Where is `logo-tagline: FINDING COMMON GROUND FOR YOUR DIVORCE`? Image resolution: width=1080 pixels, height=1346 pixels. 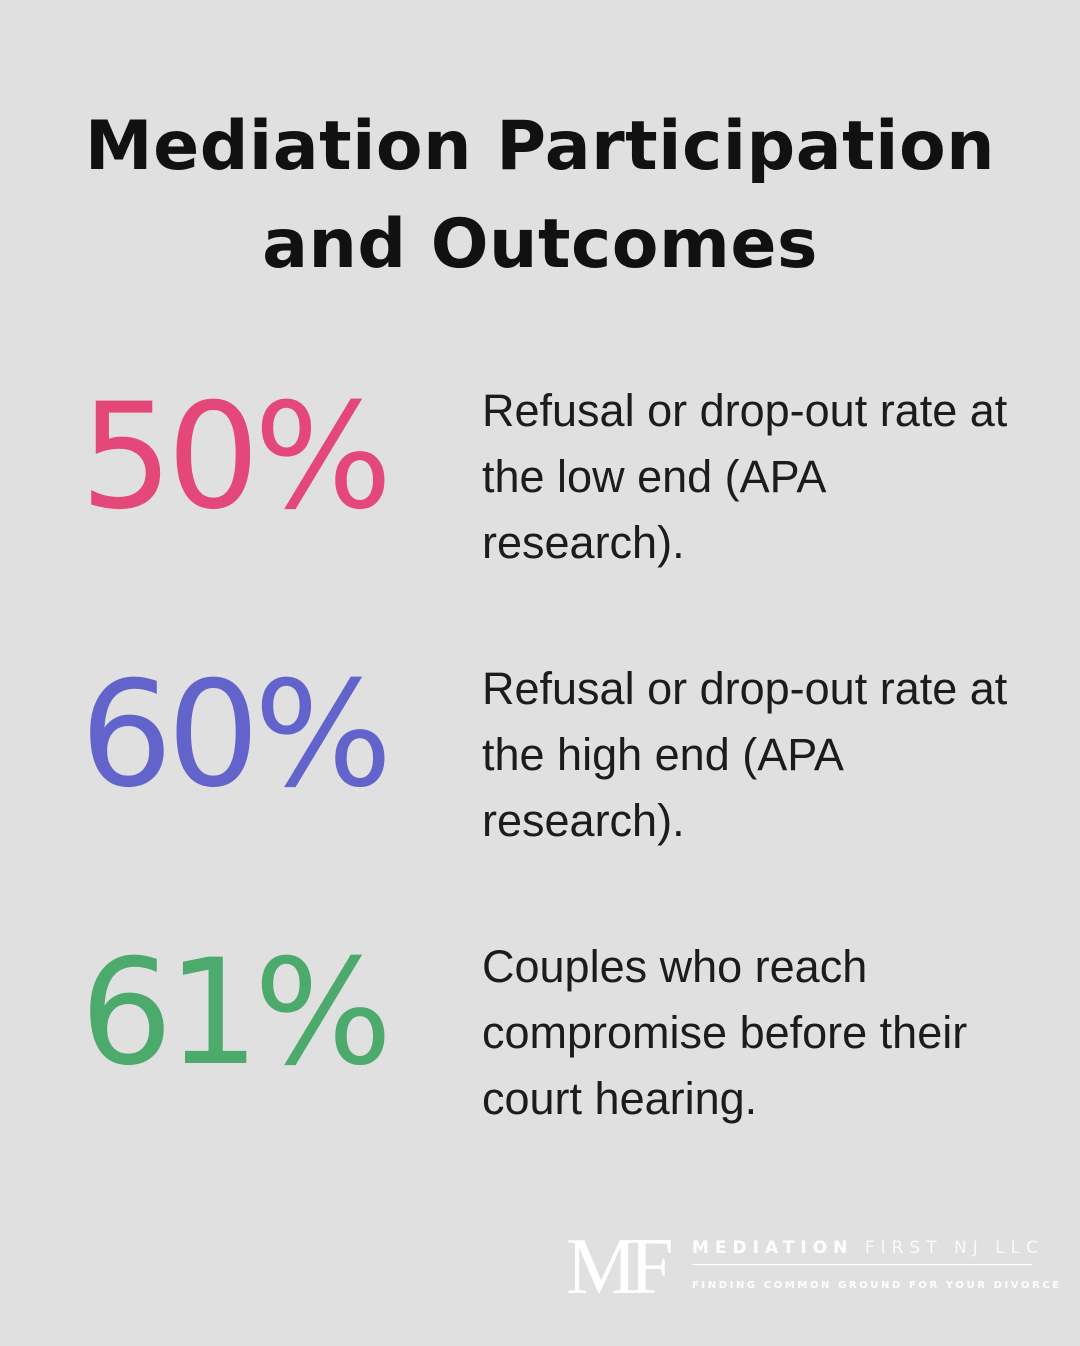
logo-tagline: FINDING COMMON GROUND FOR YOUR DIVORCE is located at coordinates (877, 1285).